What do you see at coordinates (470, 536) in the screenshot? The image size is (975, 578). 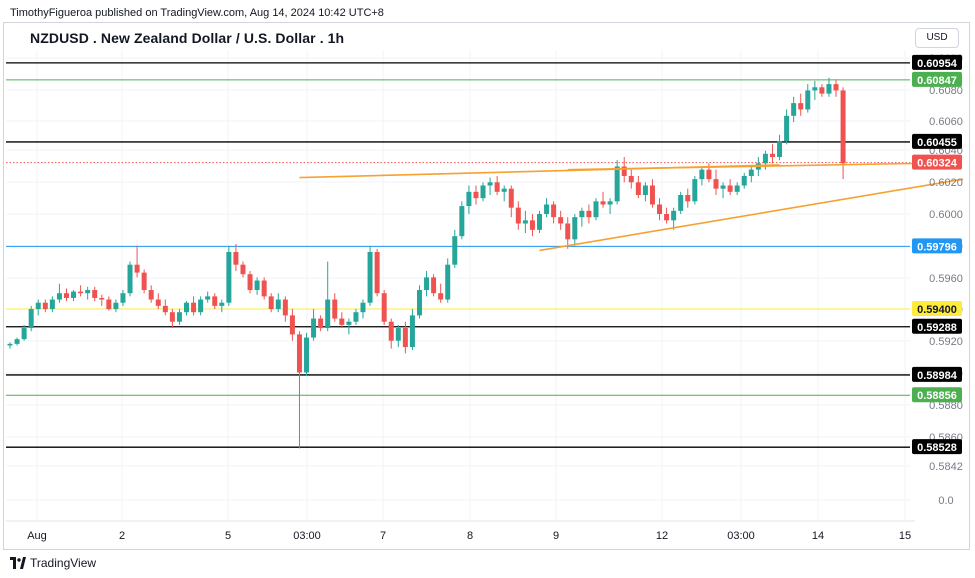 I see `x-tick-label: 8` at bounding box center [470, 536].